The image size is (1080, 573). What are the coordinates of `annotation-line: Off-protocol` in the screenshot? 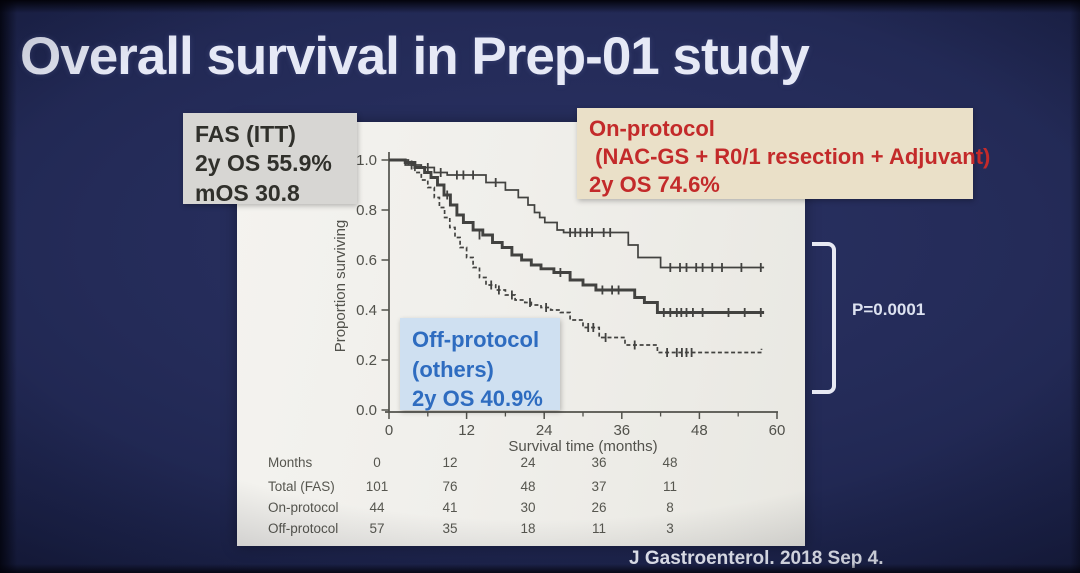 It's located at (476, 339).